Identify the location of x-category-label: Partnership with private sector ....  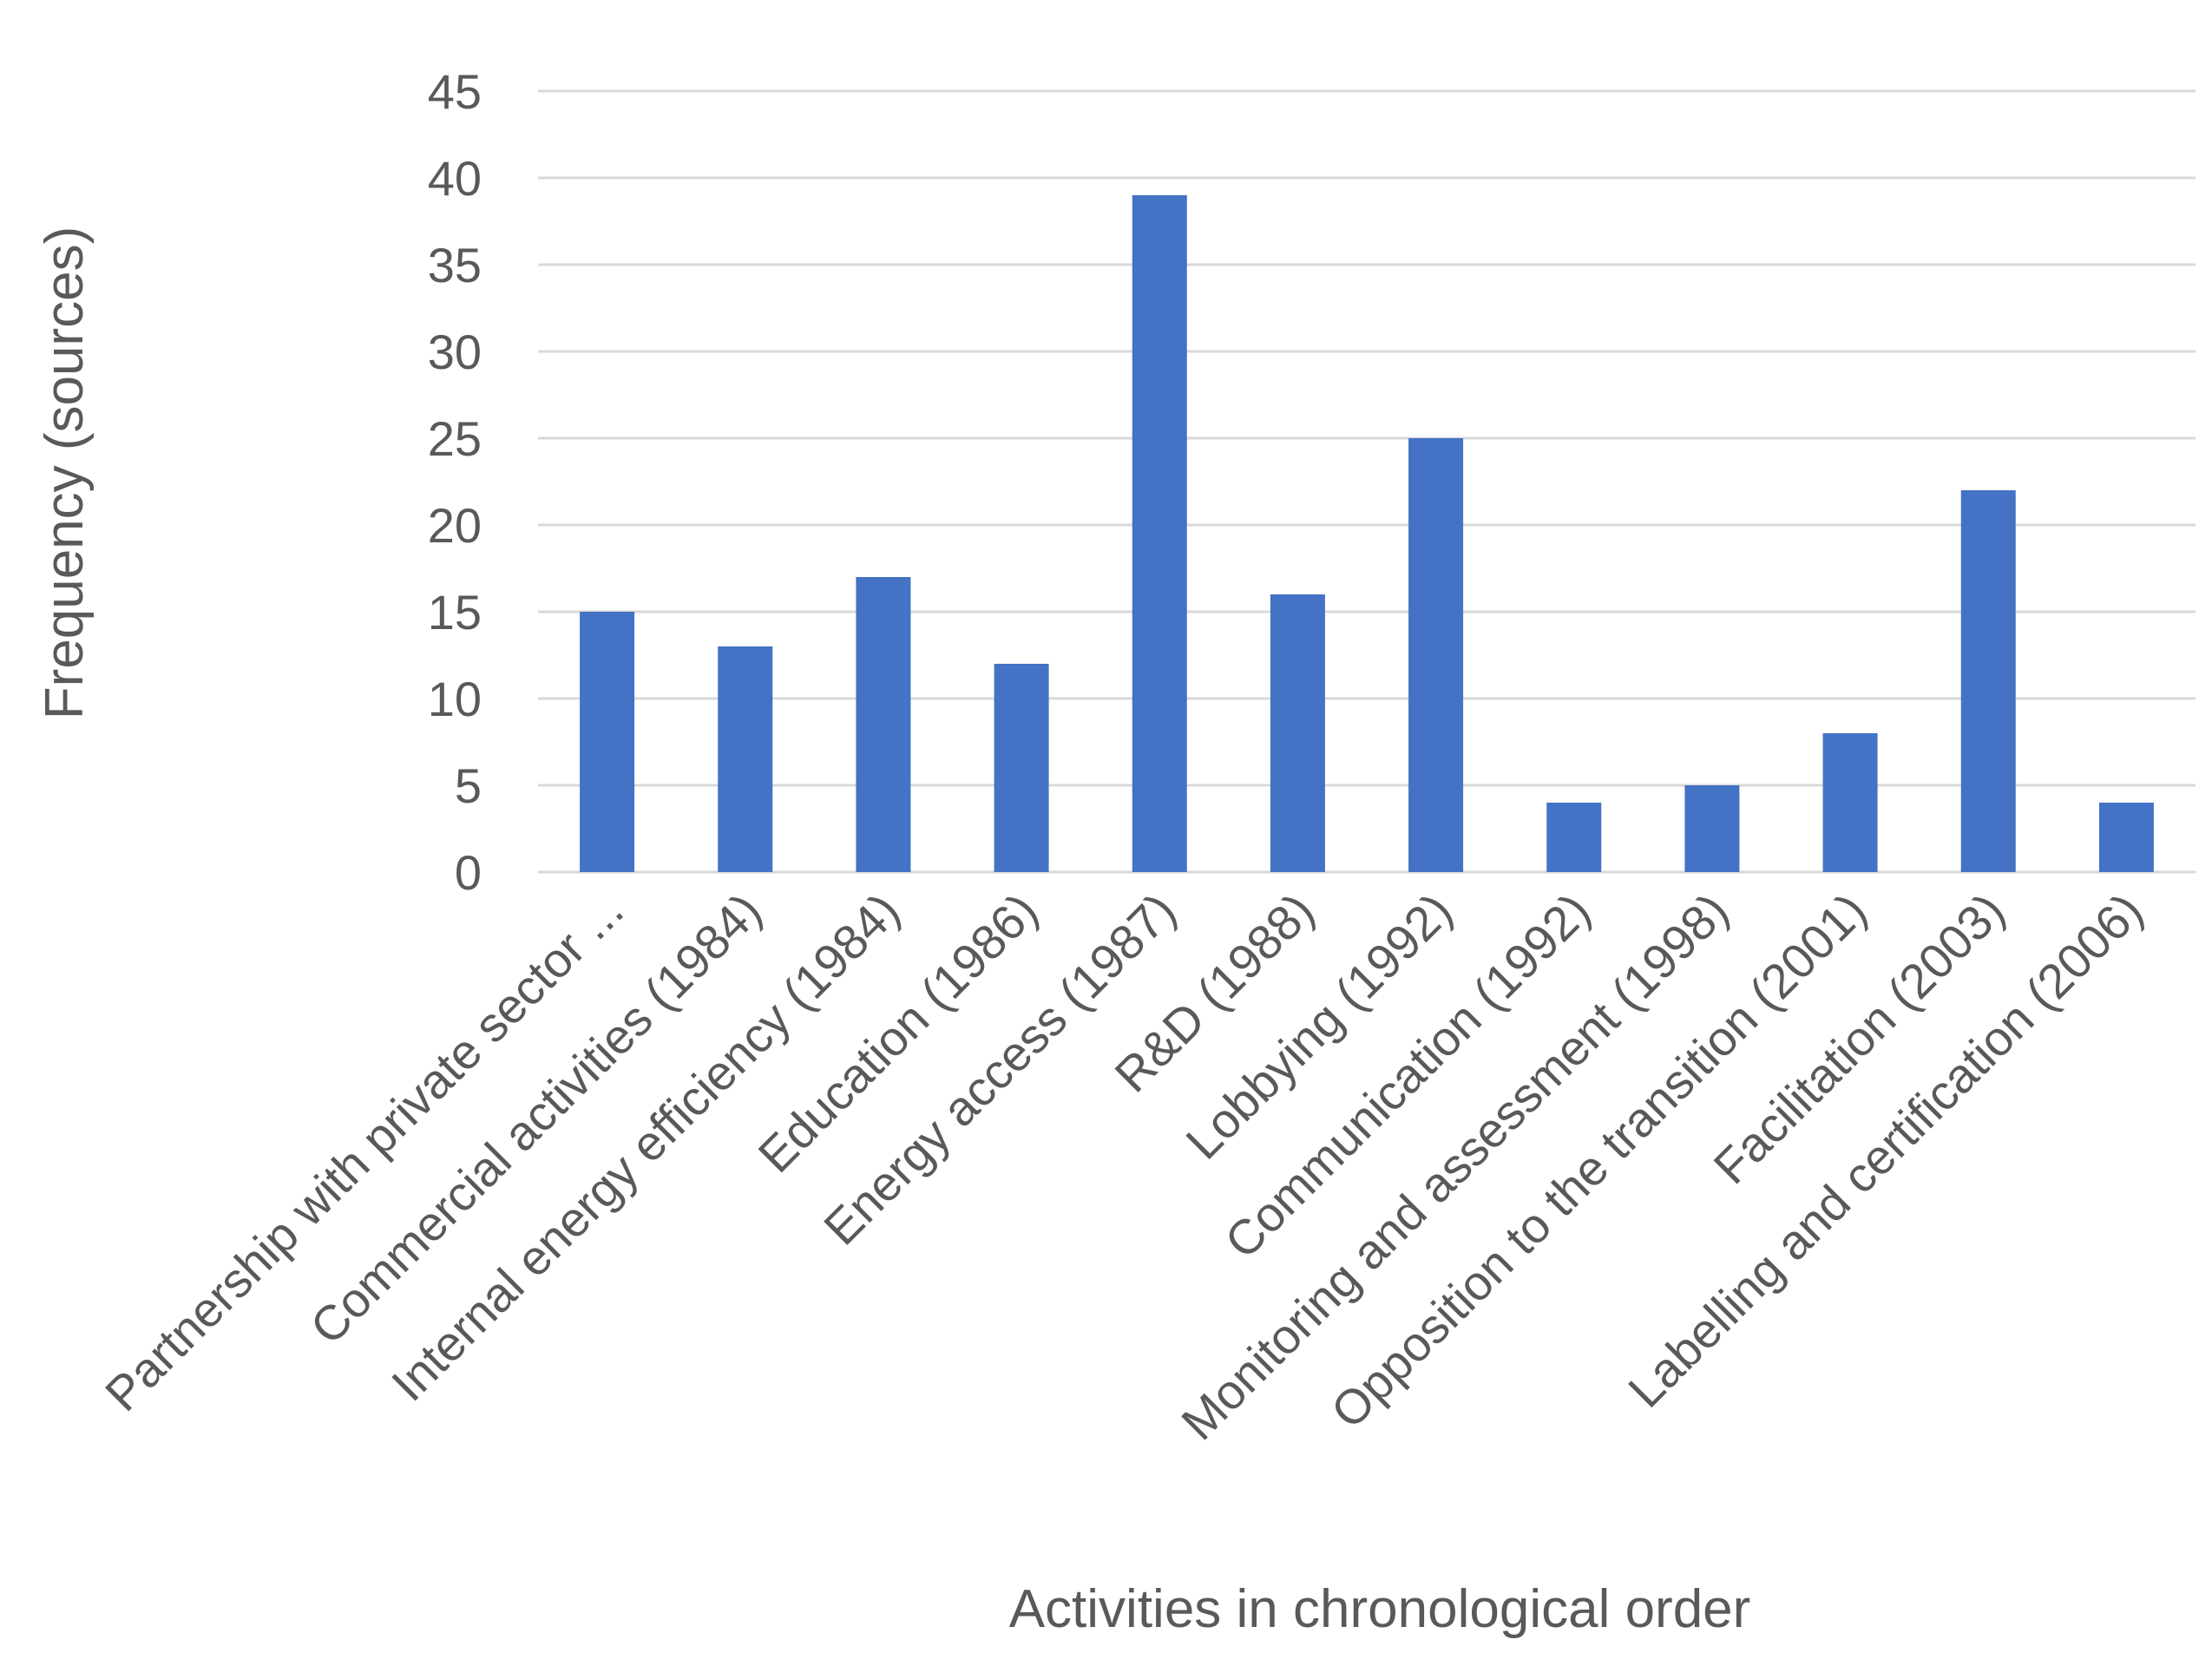
(364, 1151).